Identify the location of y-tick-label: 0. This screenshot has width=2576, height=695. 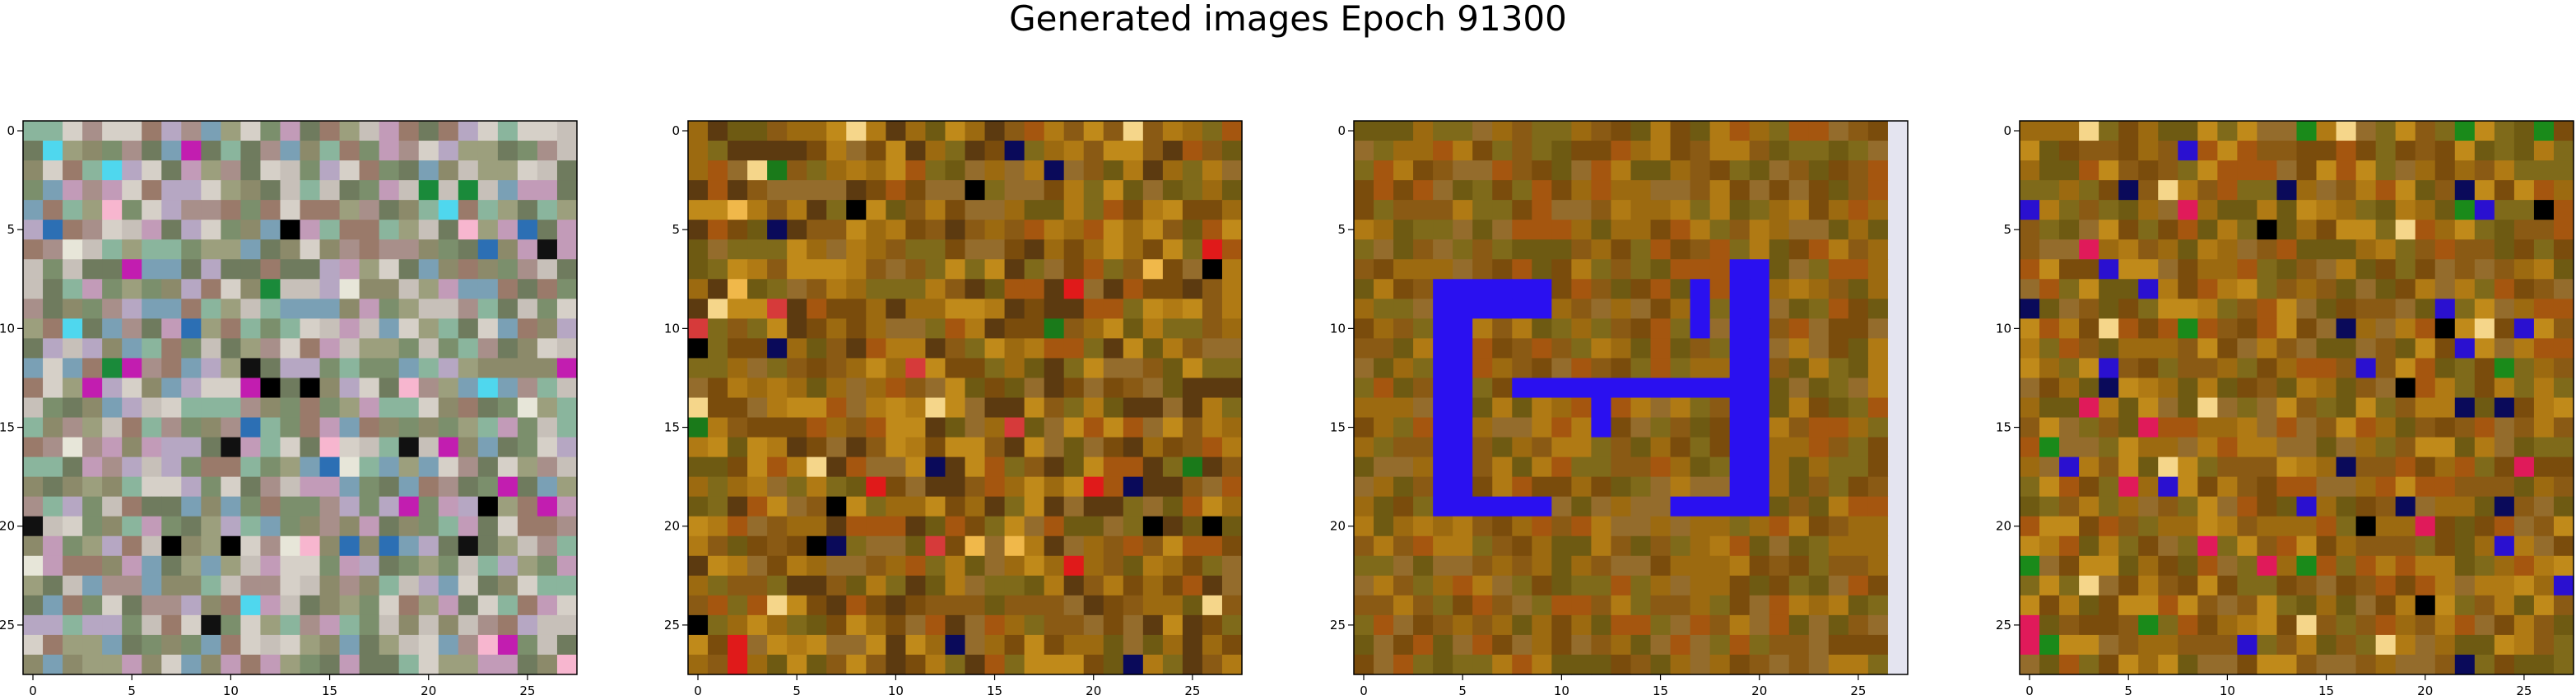
(11, 130).